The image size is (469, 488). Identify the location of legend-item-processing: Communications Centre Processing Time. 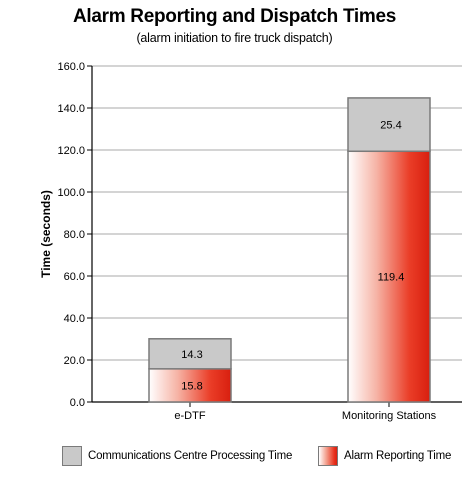
(177, 456).